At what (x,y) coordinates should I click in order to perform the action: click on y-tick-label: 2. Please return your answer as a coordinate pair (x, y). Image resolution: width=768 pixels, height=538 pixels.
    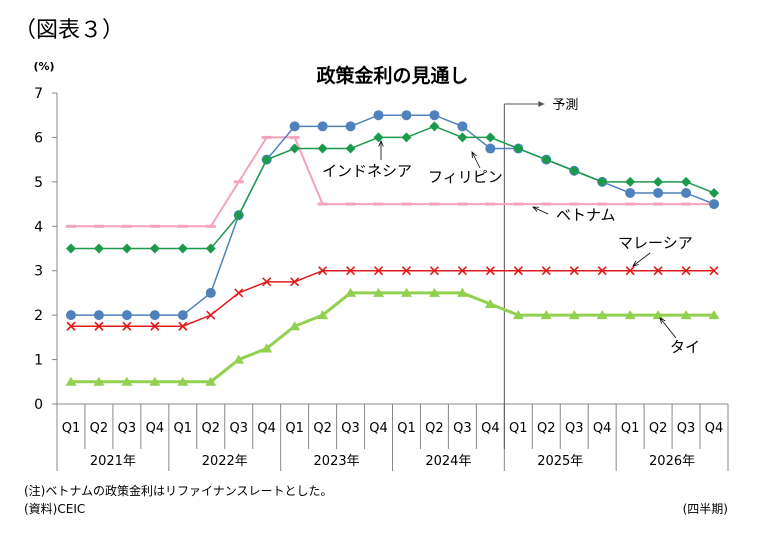
    Looking at the image, I should click on (38, 316).